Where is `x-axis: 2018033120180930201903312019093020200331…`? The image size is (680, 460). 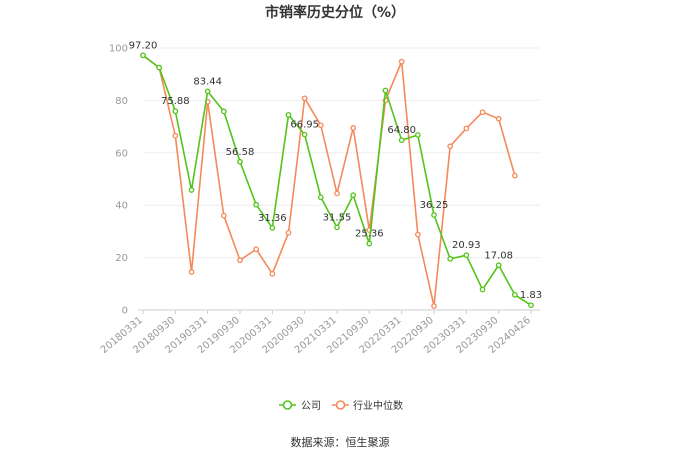
x-axis: 2018033120180930201903312019093020200331… is located at coordinates (319, 332).